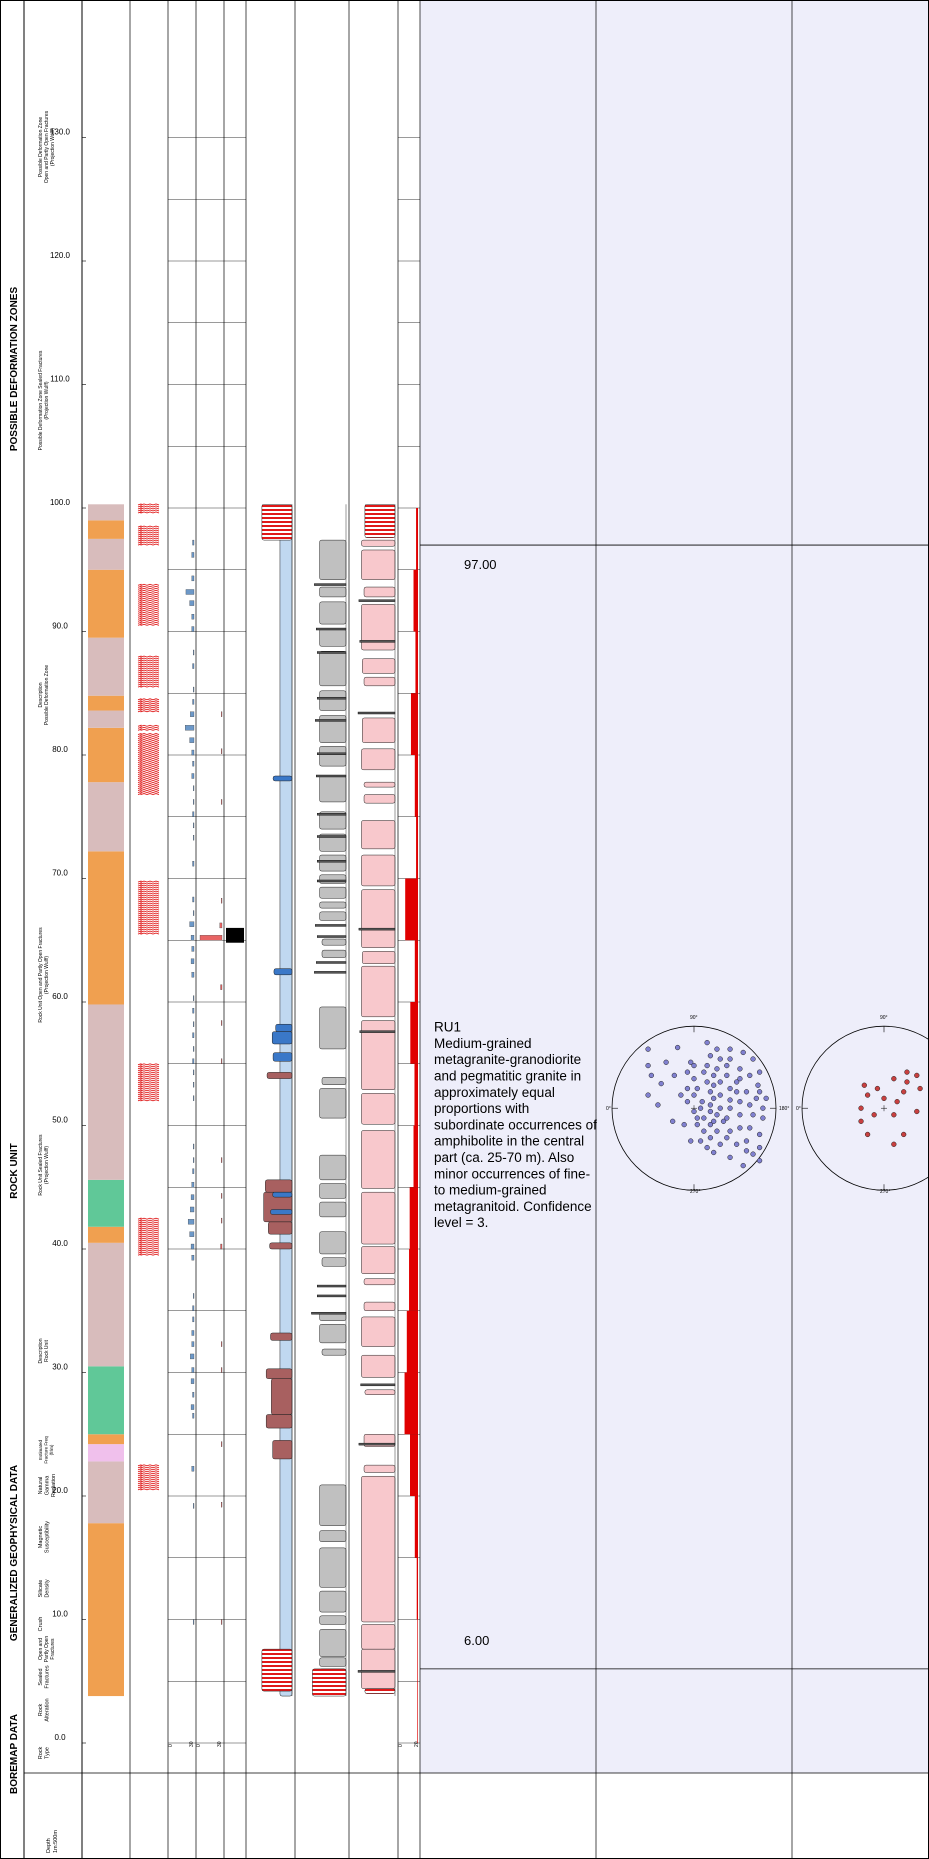 The width and height of the screenshot is (929, 1859). I want to click on rock-unit-description-line: subordinate occurrences of, so click(515, 1124).